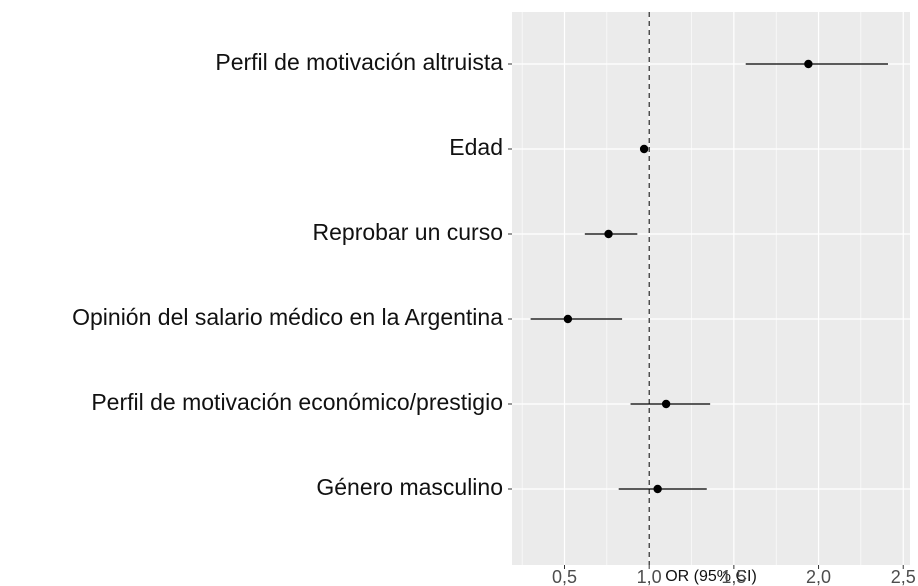 The width and height of the screenshot is (918, 586). I want to click on y-tick-label: Edad, so click(476, 147).